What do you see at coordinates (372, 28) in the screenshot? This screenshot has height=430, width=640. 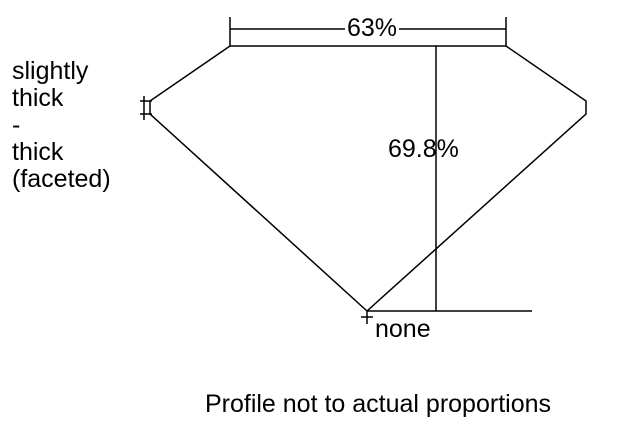 I see `table-percentage-label: 63%` at bounding box center [372, 28].